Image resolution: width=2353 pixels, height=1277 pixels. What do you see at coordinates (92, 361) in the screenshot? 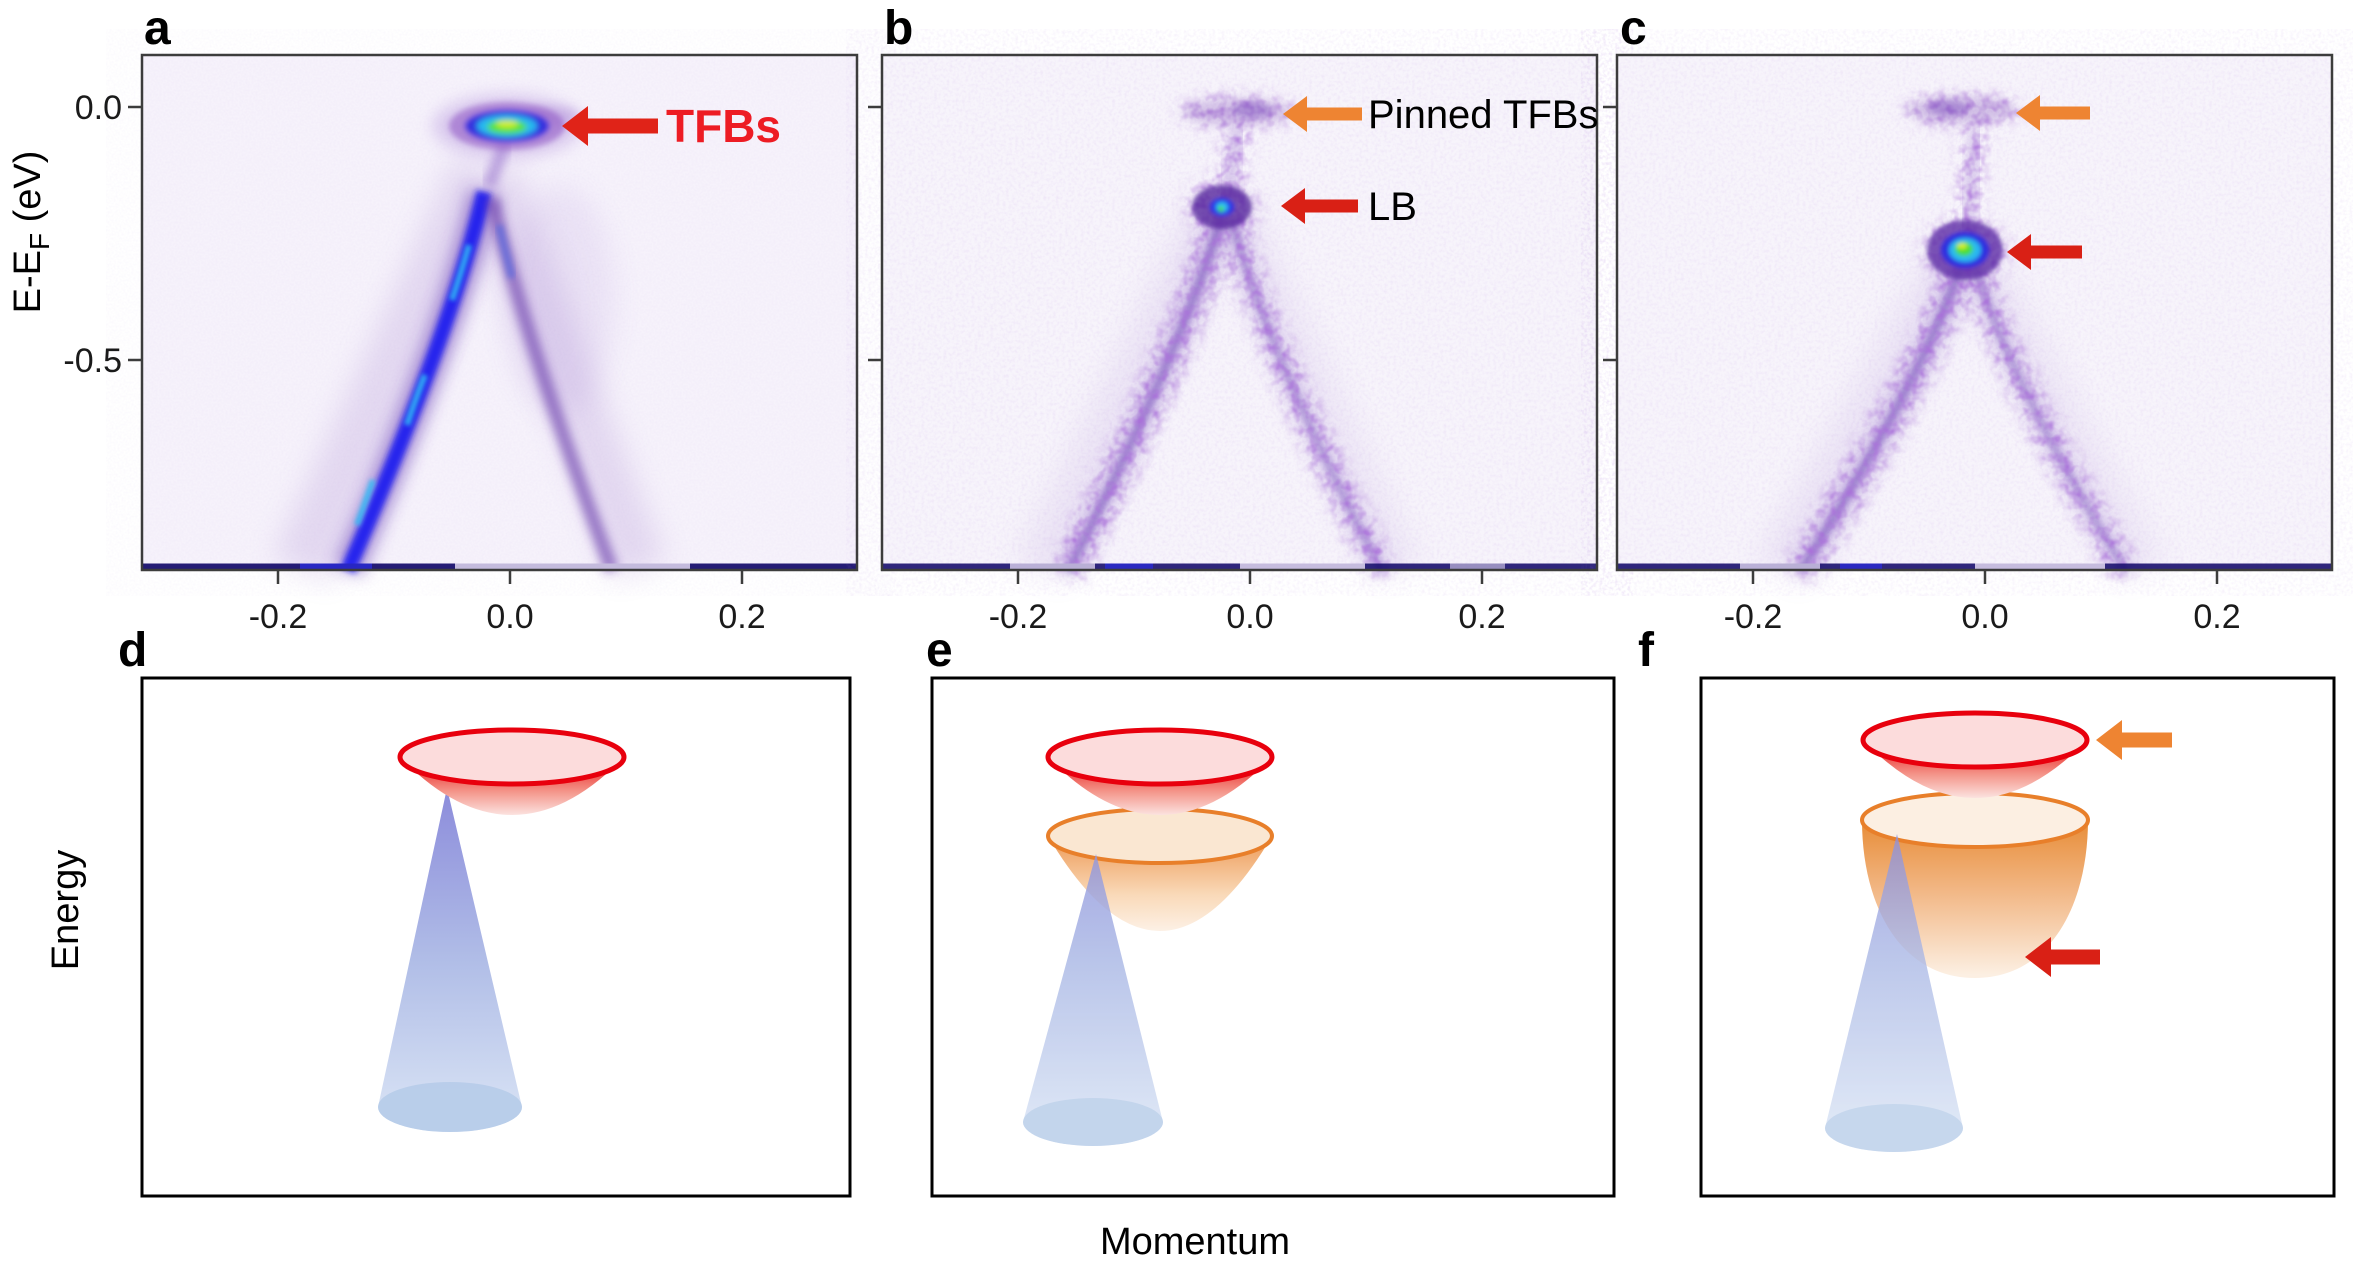
I see `ytick-neg05: -0.5` at bounding box center [92, 361].